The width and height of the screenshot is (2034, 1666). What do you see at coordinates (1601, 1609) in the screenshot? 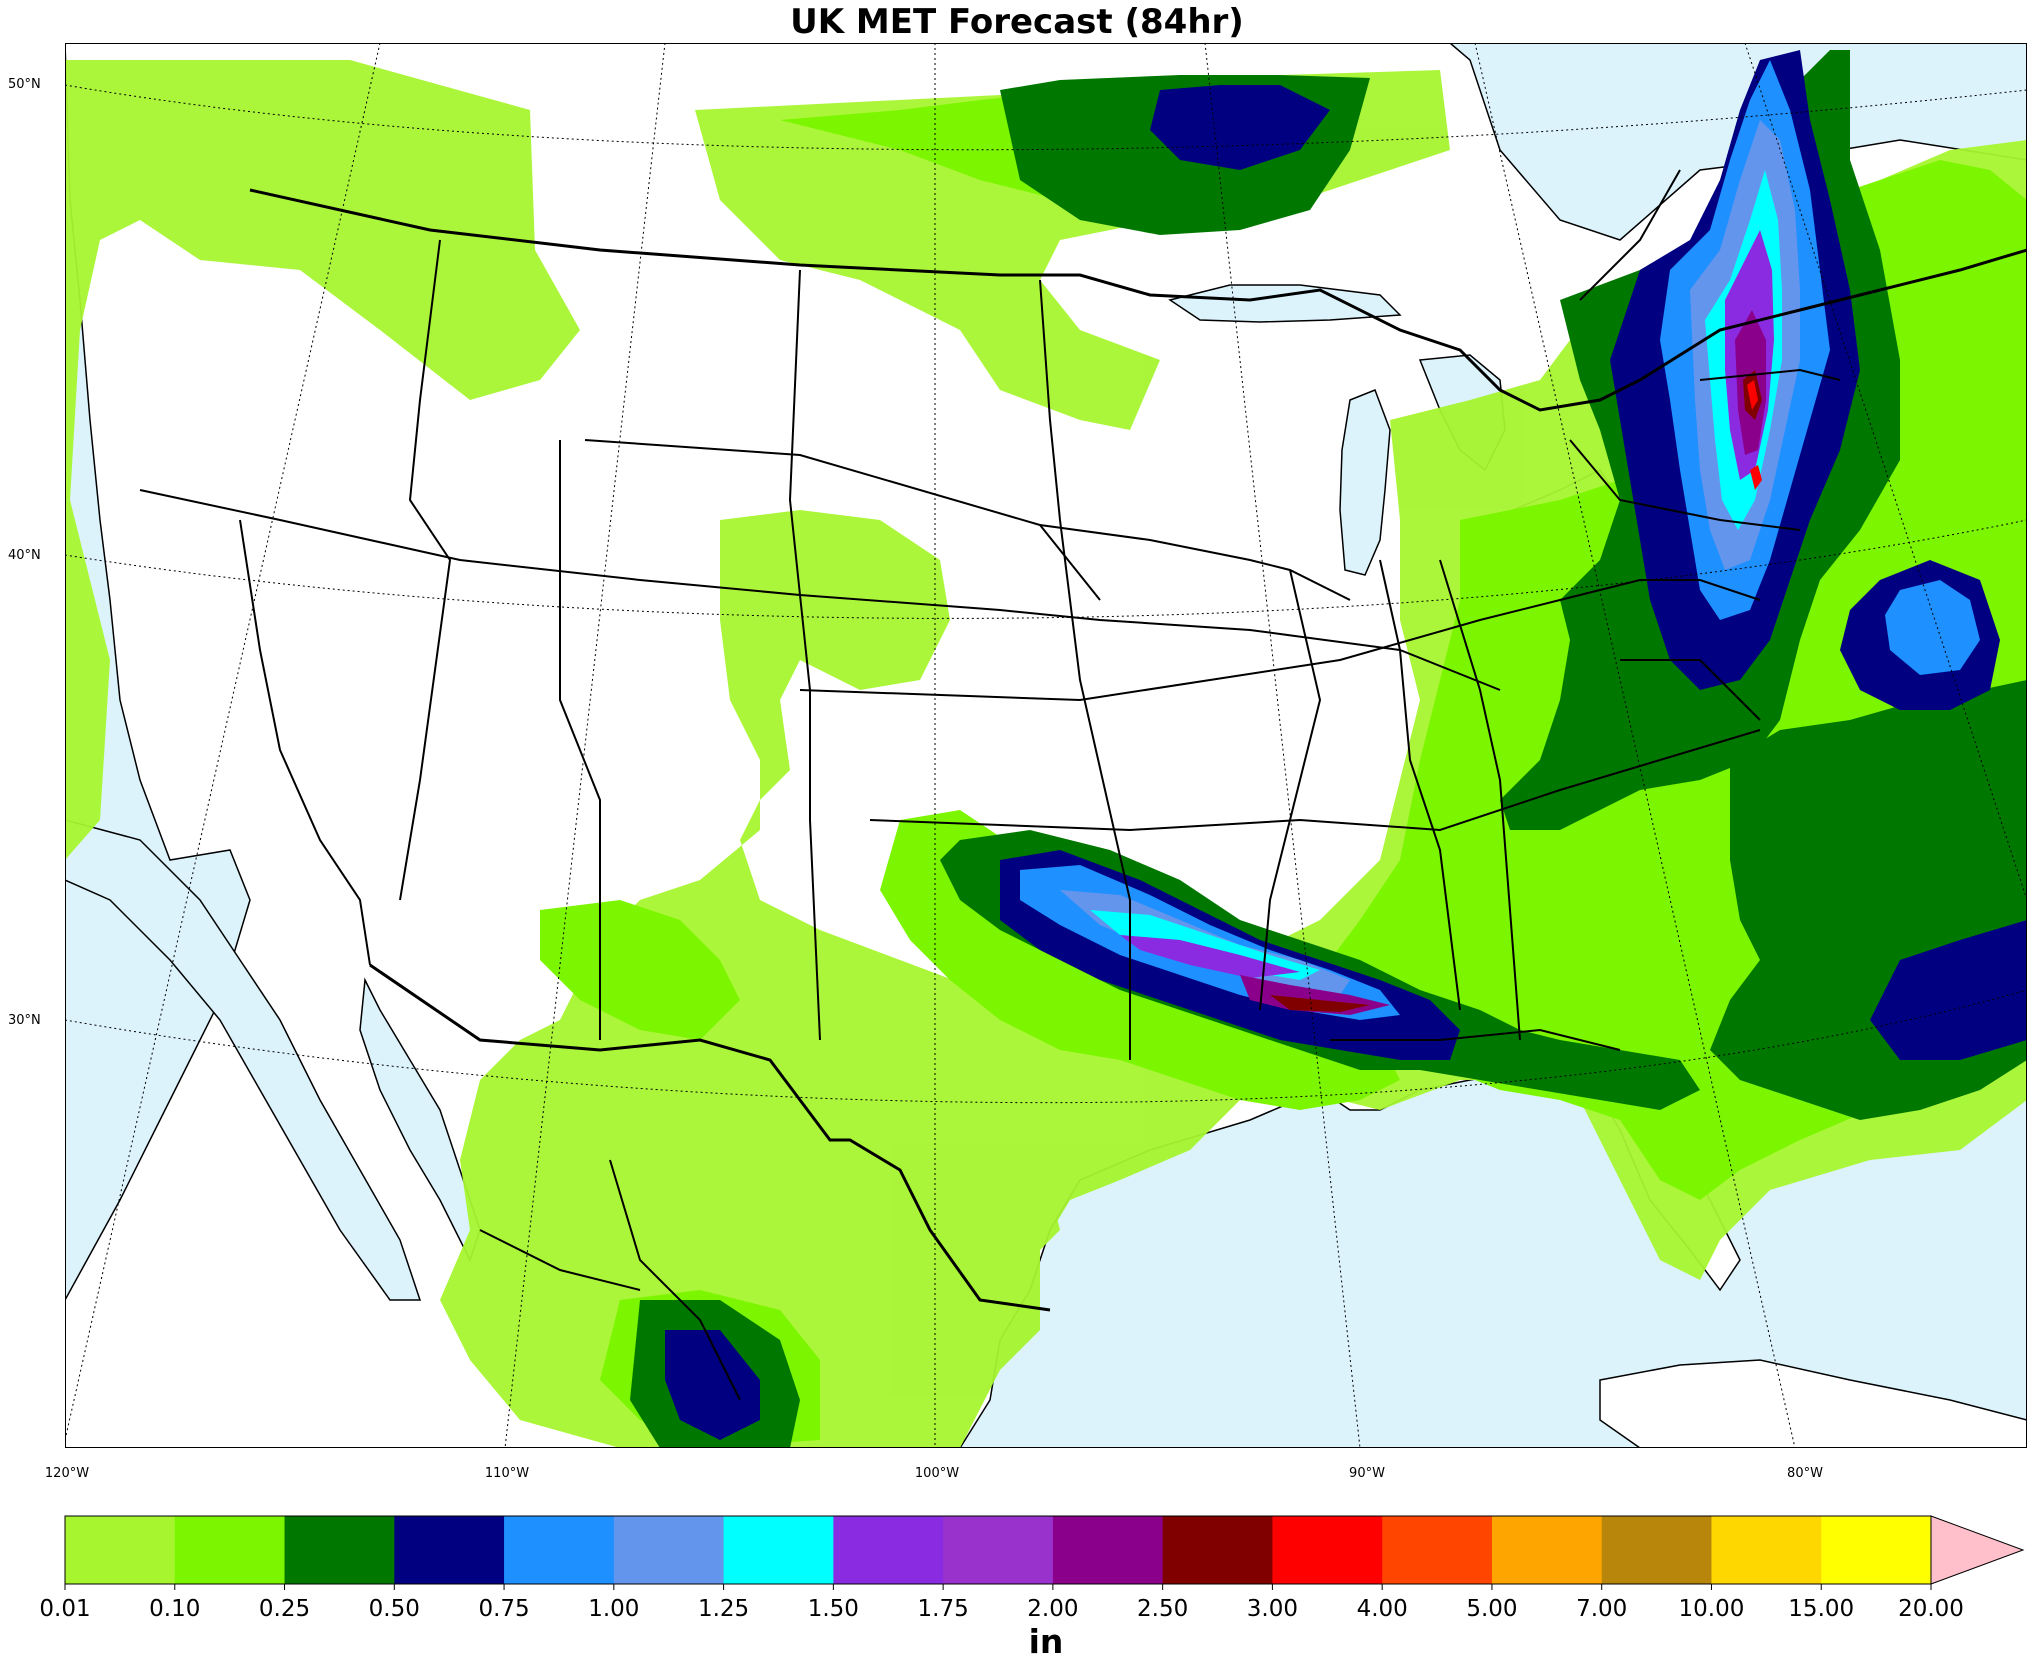
I see `colorbar-tick-label: 7.00` at bounding box center [1601, 1609].